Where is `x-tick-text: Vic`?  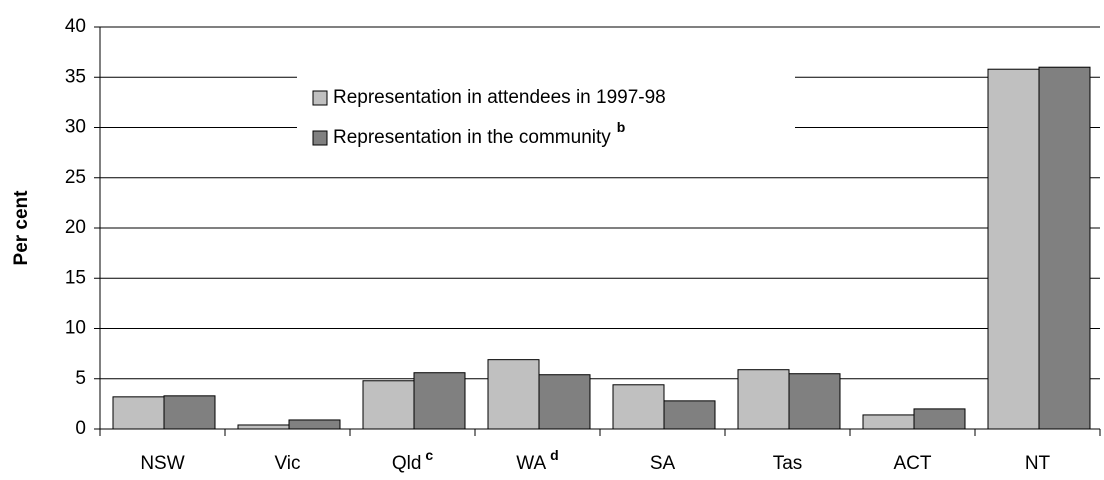 x-tick-text: Vic is located at coordinates (287, 463).